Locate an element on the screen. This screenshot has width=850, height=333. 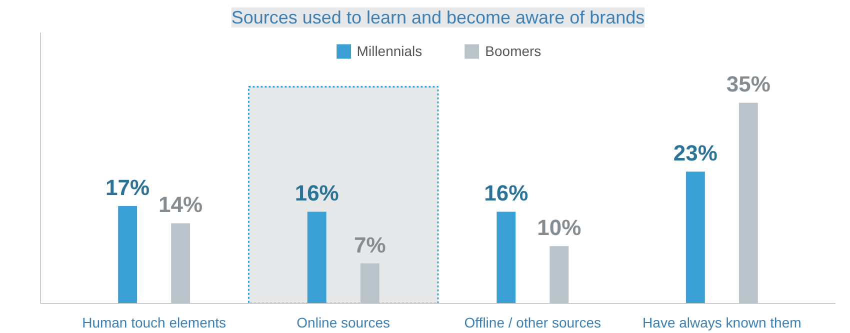
chart-title: Sources used to learn and become aware of brands is located at coordinates (438, 18).